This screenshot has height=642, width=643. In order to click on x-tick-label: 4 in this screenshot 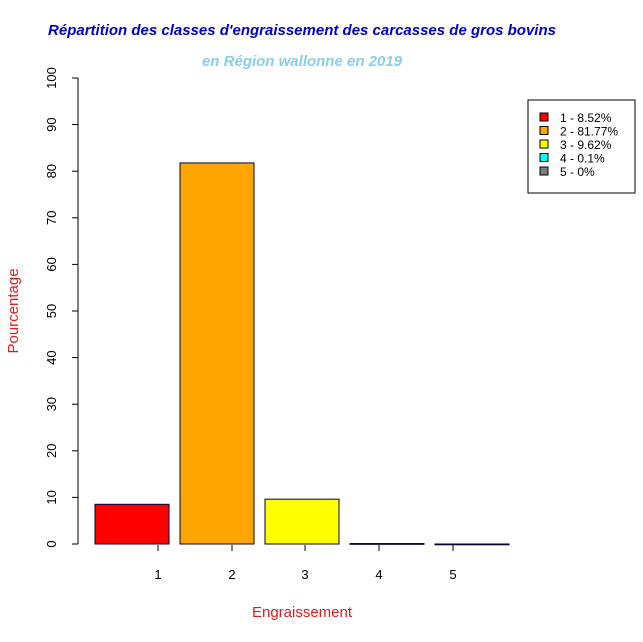, I will do `click(378, 574)`.